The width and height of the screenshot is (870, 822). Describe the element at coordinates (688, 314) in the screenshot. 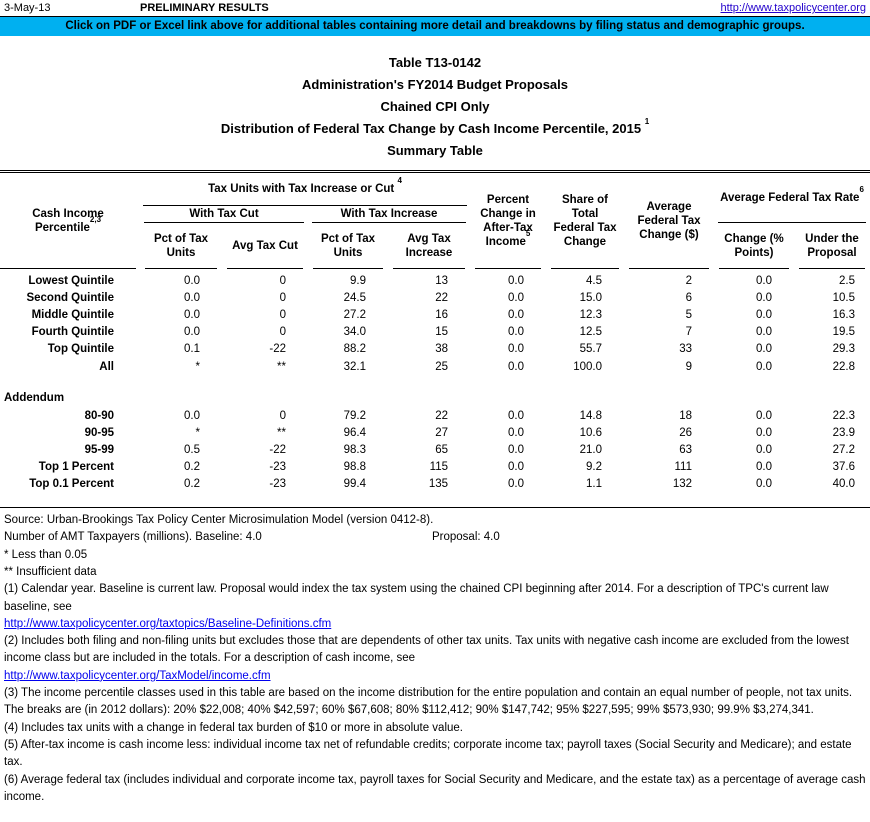

I see `table-cell: 5` at that location.